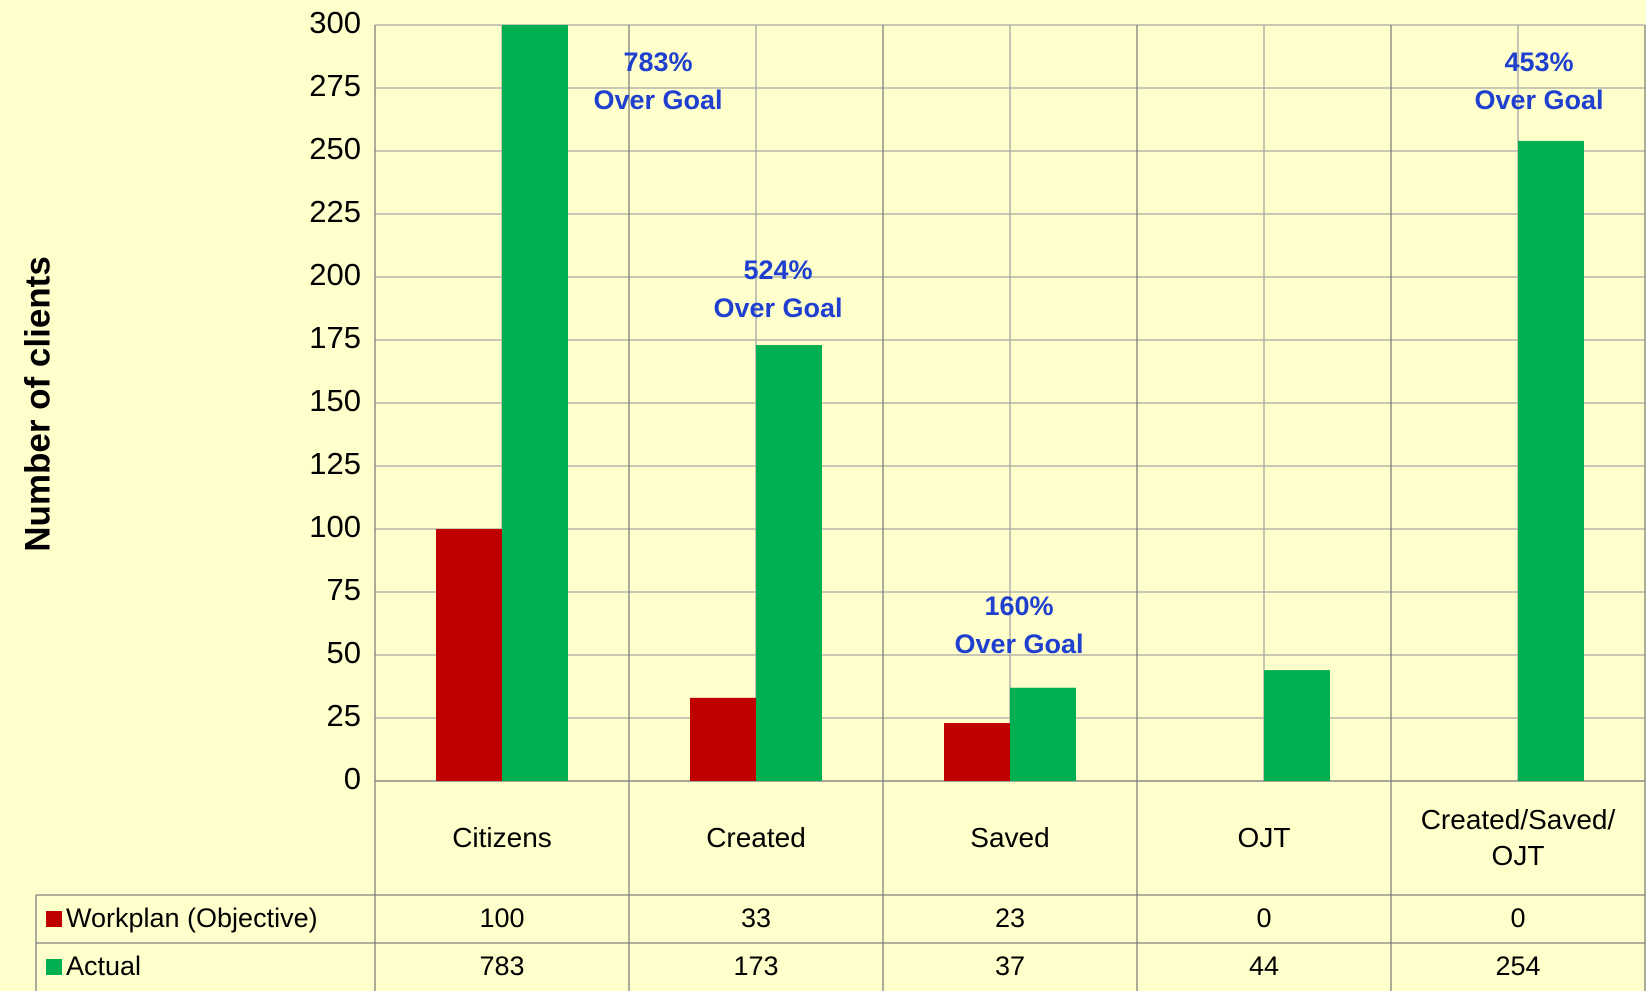 This screenshot has height=991, width=1646. I want to click on table-value: 254, so click(1517, 966).